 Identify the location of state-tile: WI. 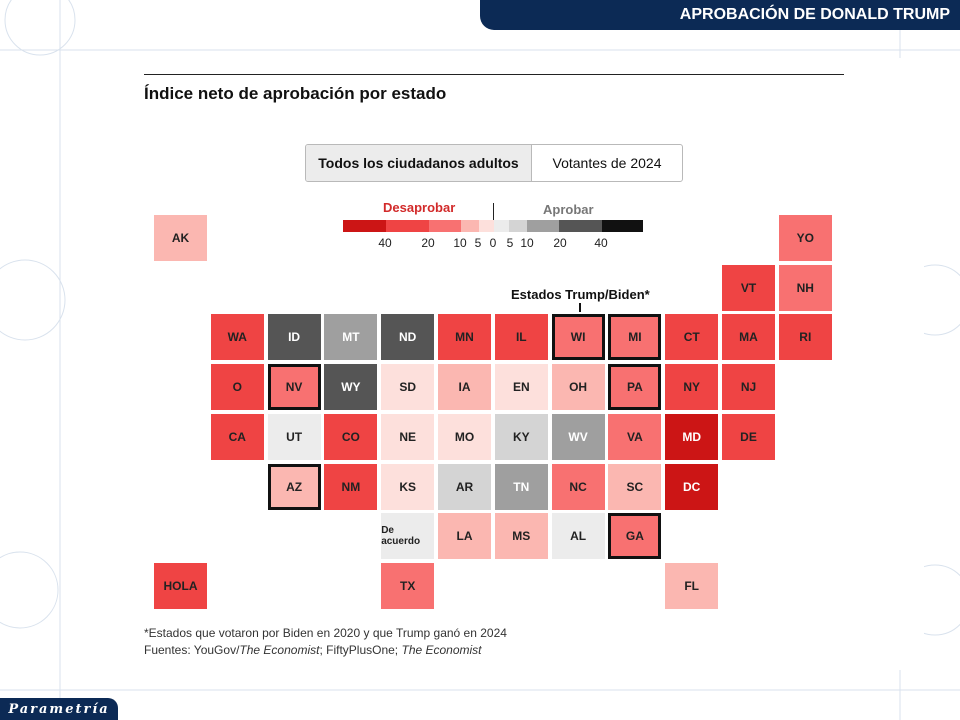
(578, 337).